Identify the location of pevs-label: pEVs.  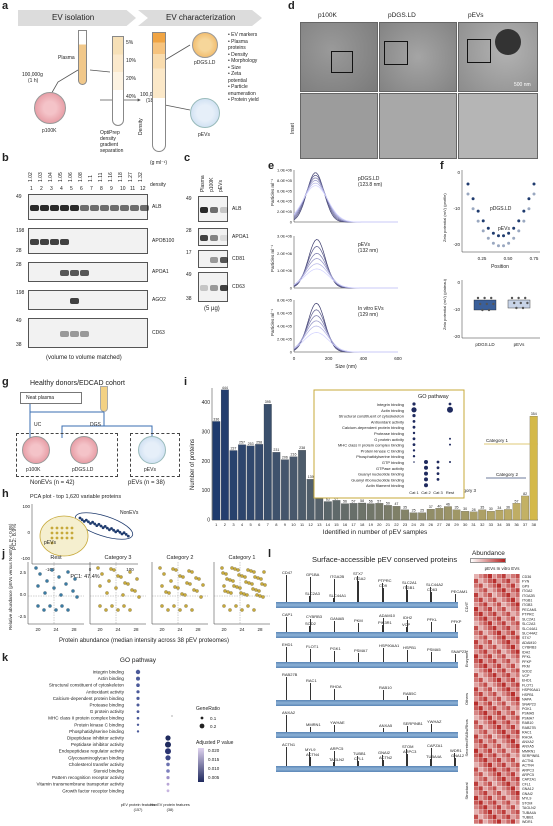
(204, 135).